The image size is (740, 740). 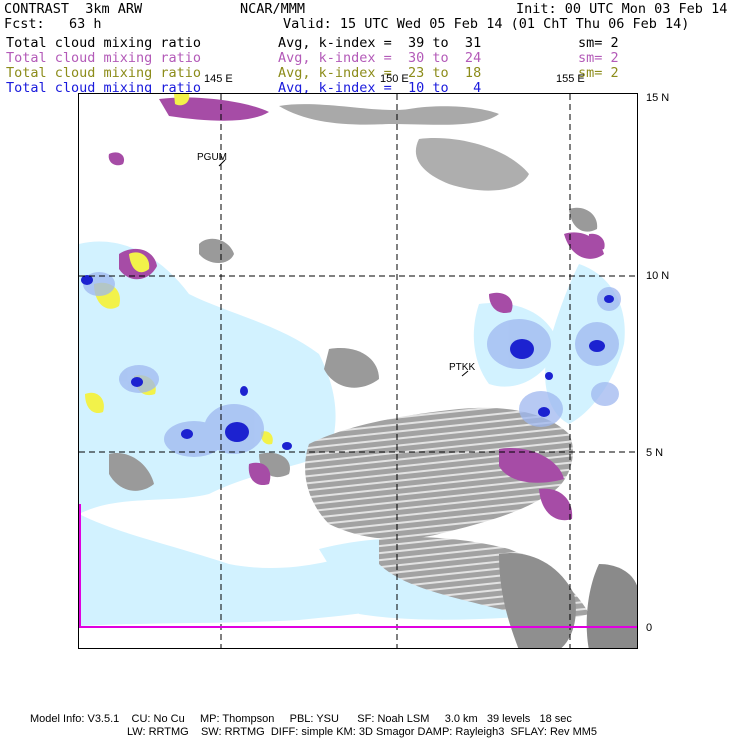 What do you see at coordinates (358, 566) in the screenshot?
I see `equator-line` at bounding box center [358, 566].